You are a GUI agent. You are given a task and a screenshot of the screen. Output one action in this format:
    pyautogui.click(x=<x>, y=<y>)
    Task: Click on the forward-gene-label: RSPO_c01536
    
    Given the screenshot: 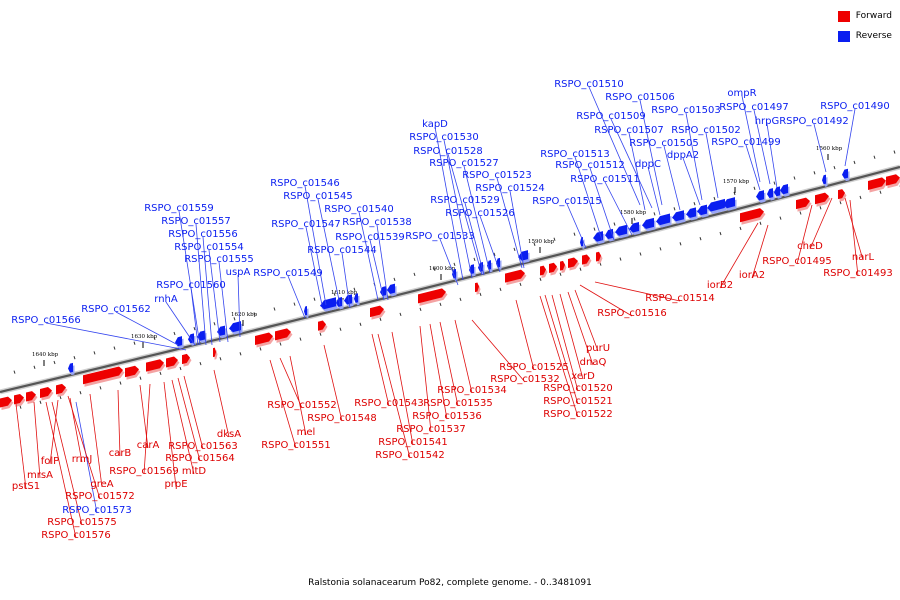 What is the action you would take?
    pyautogui.click(x=447, y=416)
    